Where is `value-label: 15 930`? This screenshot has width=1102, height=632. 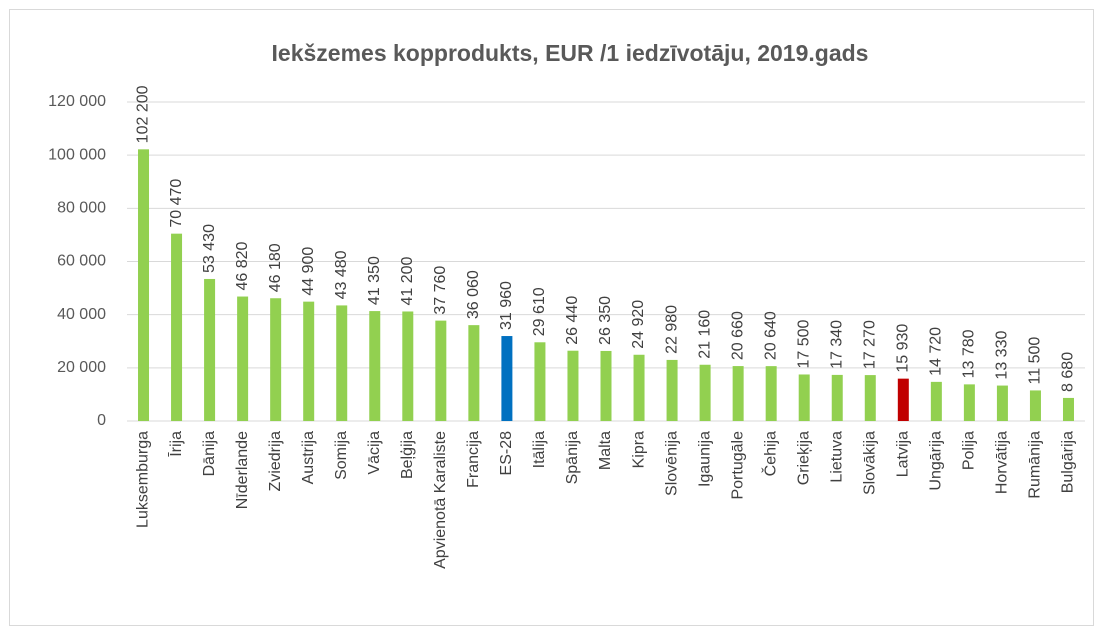
value-label: 15 930 is located at coordinates (903, 348).